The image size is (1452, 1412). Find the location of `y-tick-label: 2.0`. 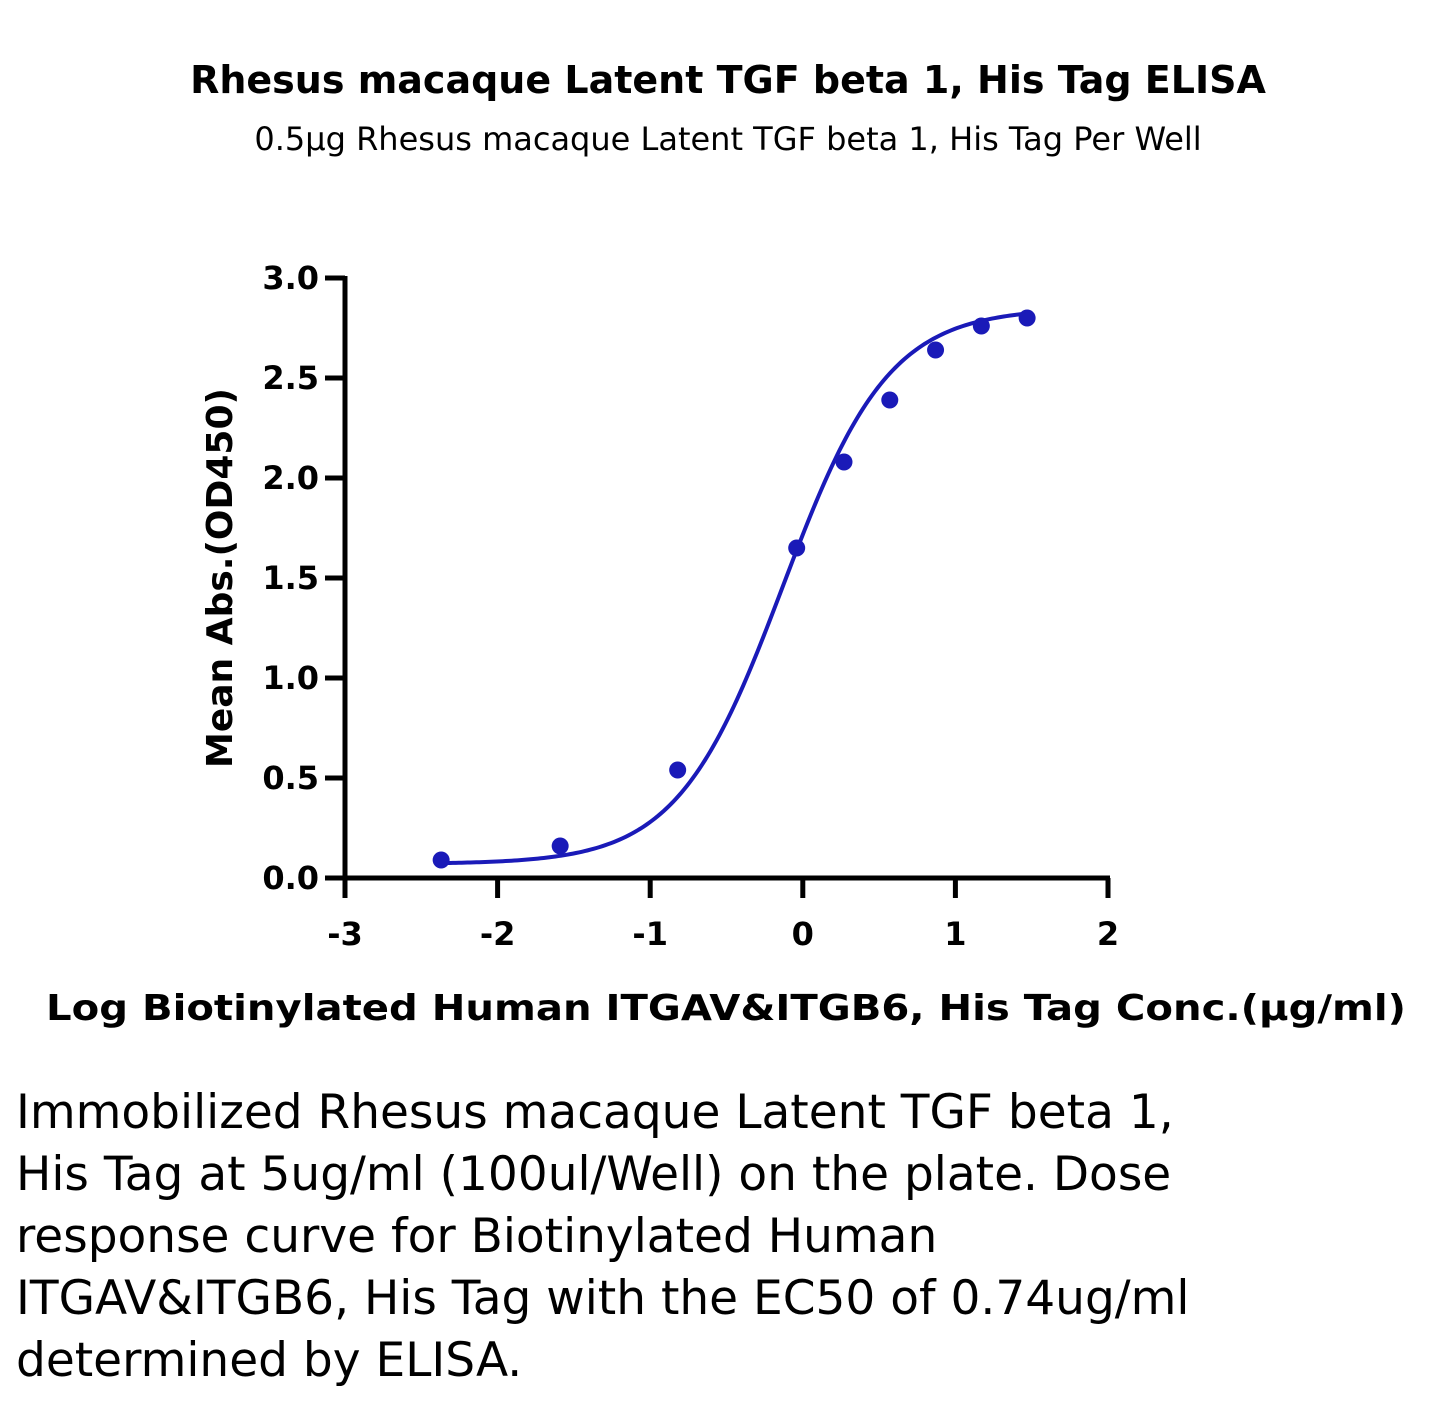

y-tick-label: 2.0 is located at coordinates (290, 478).